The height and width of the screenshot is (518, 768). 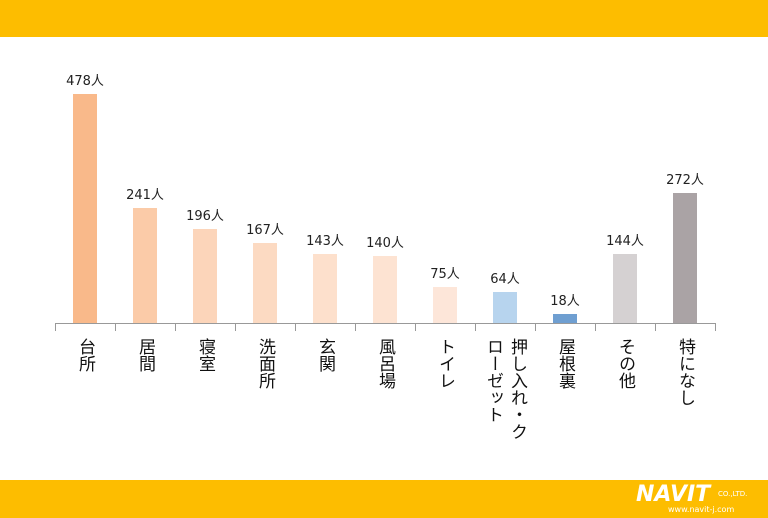 I want to click on value-label: 18人, so click(x=565, y=302).